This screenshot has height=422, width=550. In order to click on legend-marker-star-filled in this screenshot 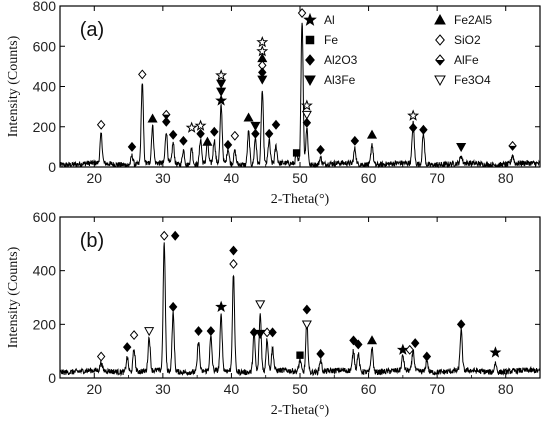, I will do `click(310, 19)`.